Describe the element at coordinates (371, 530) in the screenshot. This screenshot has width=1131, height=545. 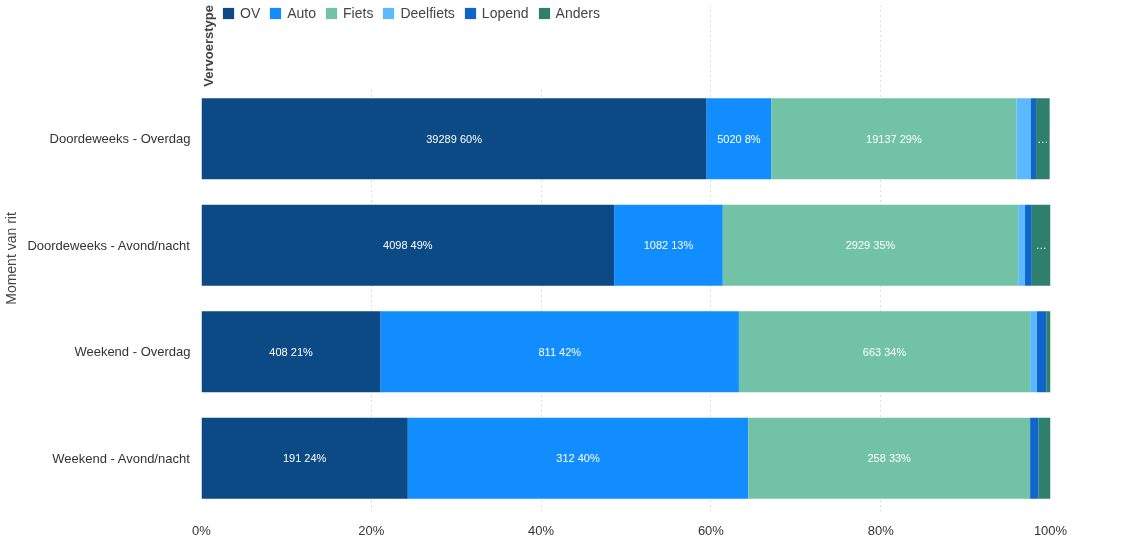
I see `x-tick-label: 20%` at that location.